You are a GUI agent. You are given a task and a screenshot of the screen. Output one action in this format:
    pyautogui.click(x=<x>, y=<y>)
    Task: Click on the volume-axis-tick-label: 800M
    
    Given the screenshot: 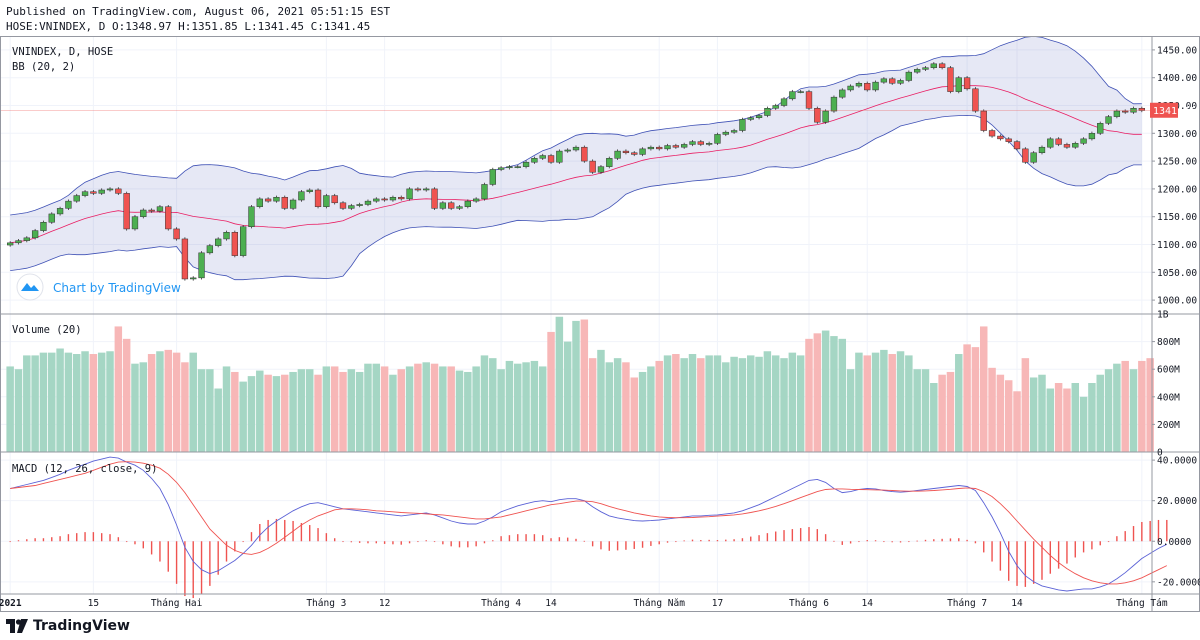 What is the action you would take?
    pyautogui.click(x=1168, y=342)
    